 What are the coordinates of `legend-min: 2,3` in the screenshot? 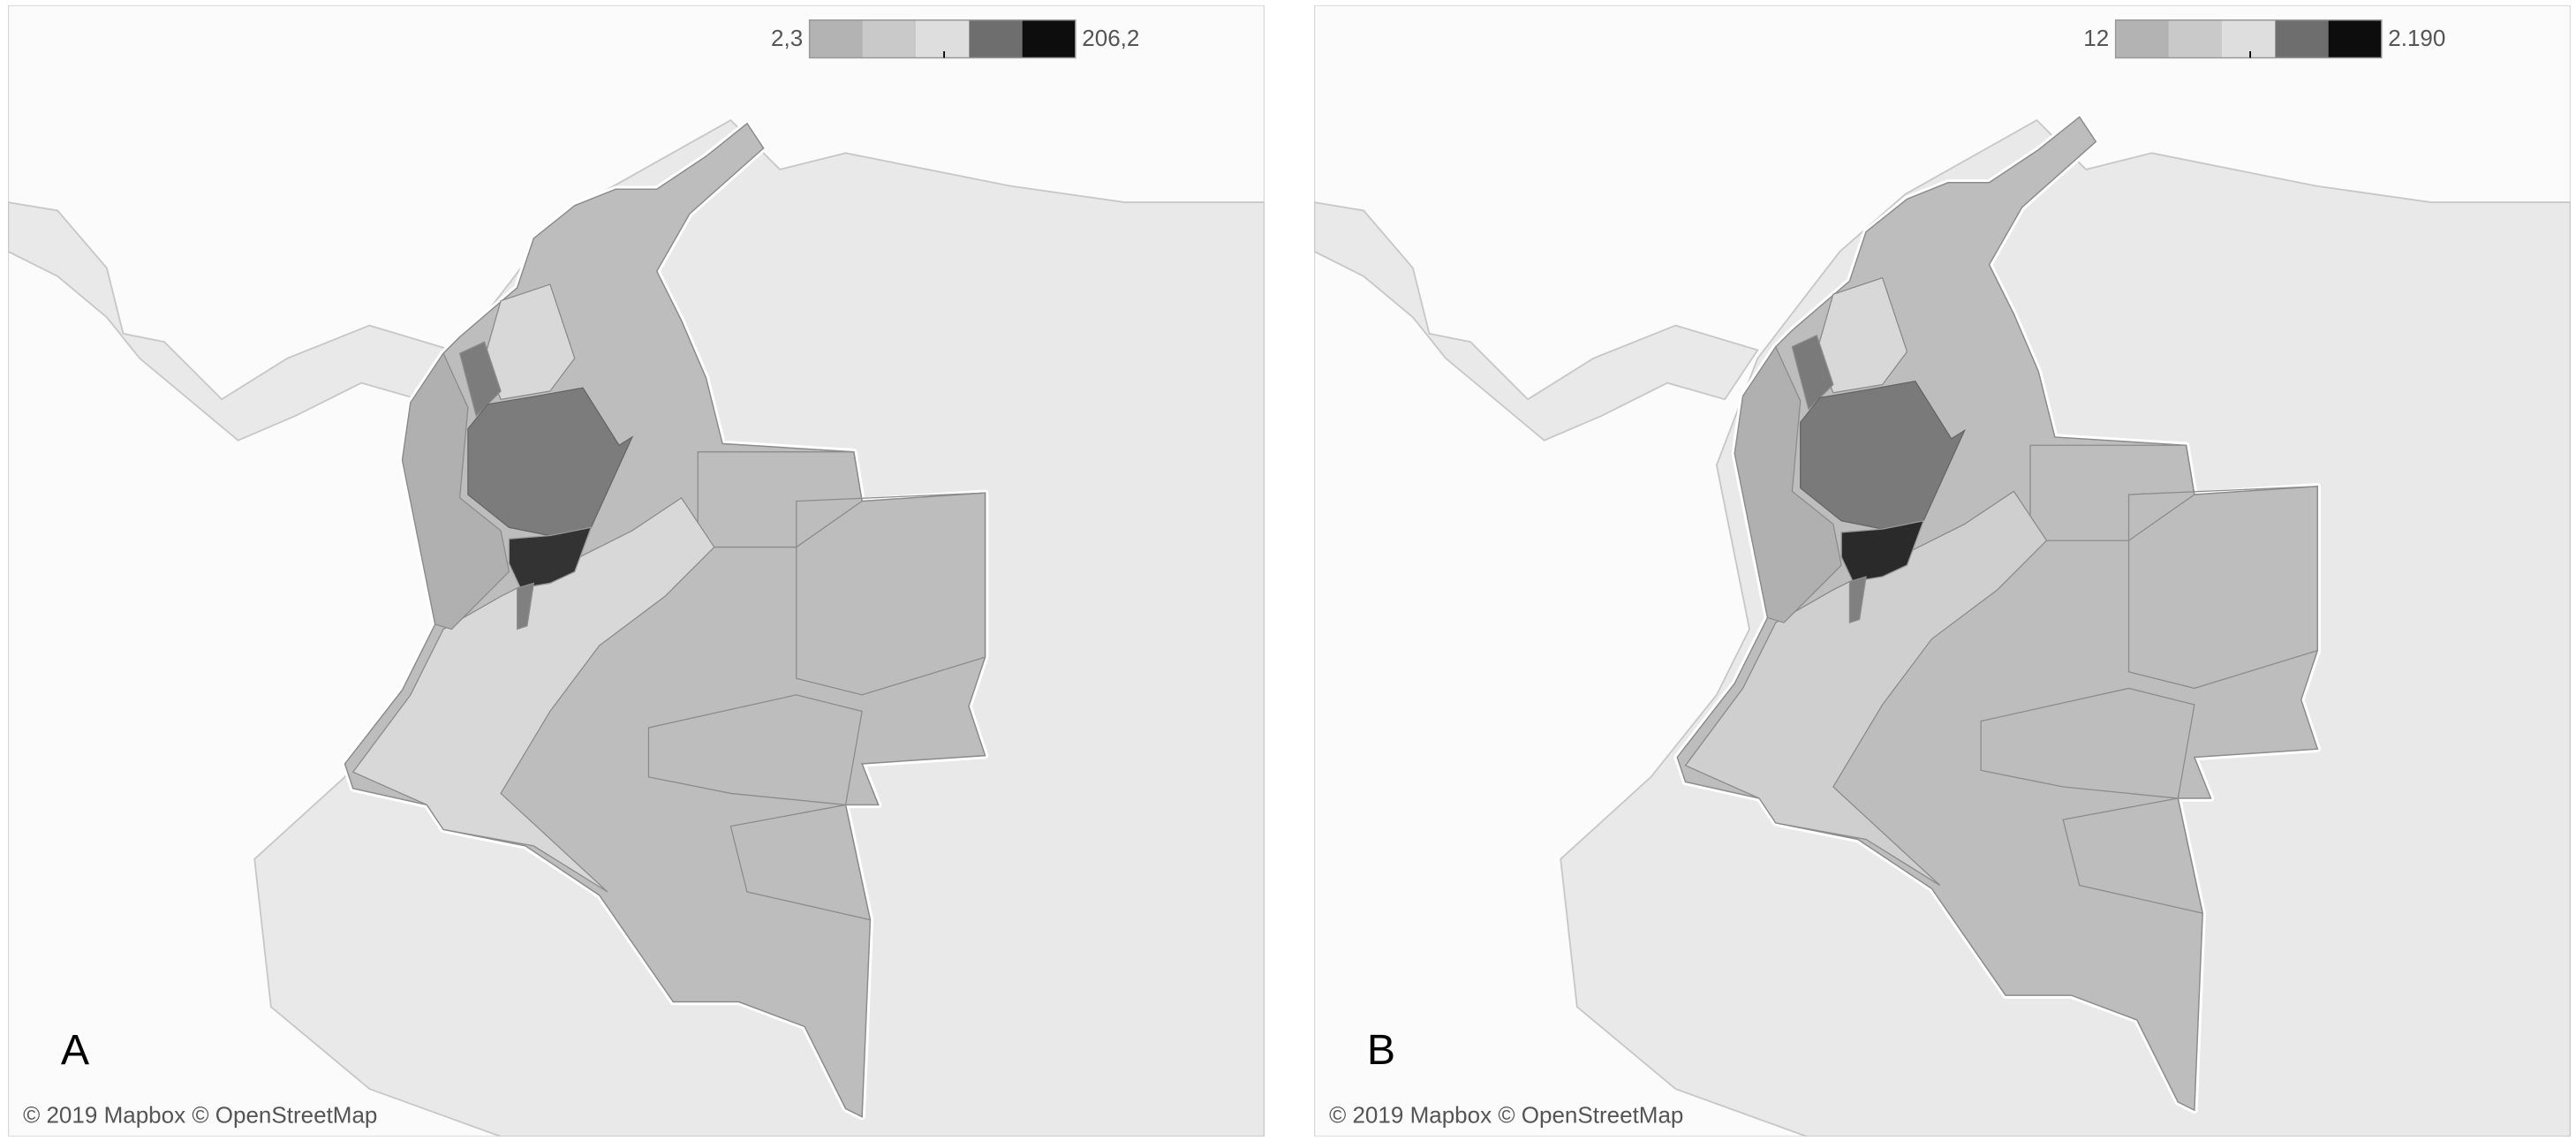 It's located at (787, 38).